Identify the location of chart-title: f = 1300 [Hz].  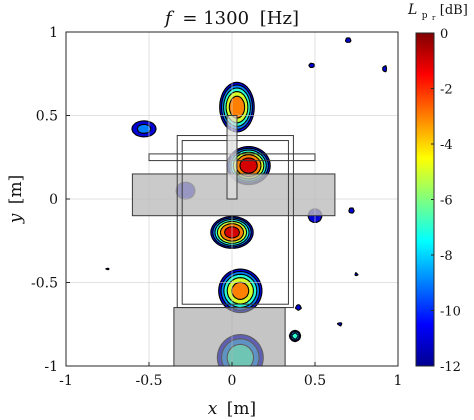
(231, 18).